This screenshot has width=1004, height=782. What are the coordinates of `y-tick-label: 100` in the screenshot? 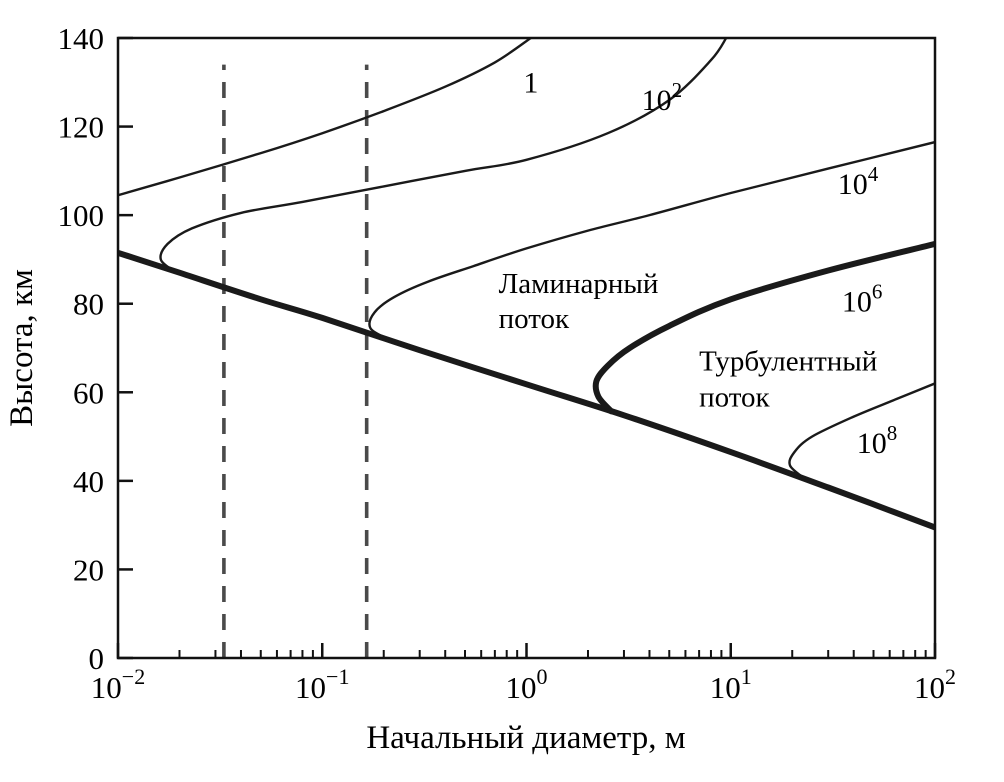 It's located at (81, 215).